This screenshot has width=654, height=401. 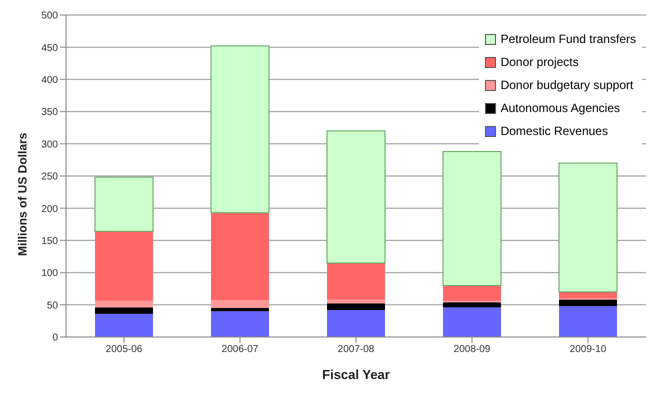 What do you see at coordinates (49, 48) in the screenshot?
I see `y-tick-label: 450` at bounding box center [49, 48].